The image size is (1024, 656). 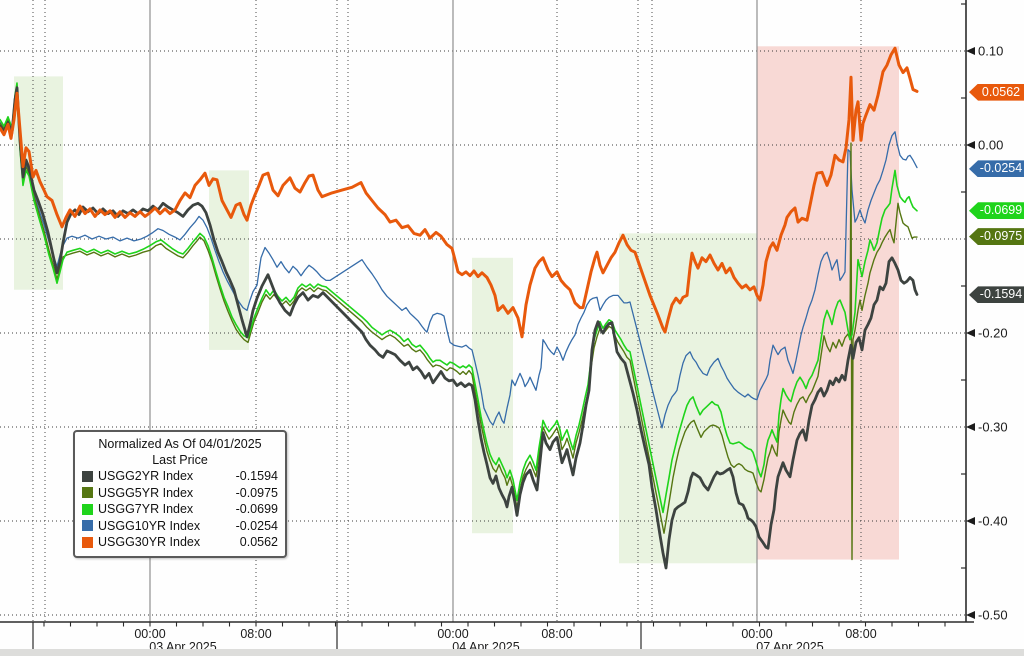 What do you see at coordinates (256, 492) in the screenshot?
I see `legend-series-value: -0.0975` at bounding box center [256, 492].